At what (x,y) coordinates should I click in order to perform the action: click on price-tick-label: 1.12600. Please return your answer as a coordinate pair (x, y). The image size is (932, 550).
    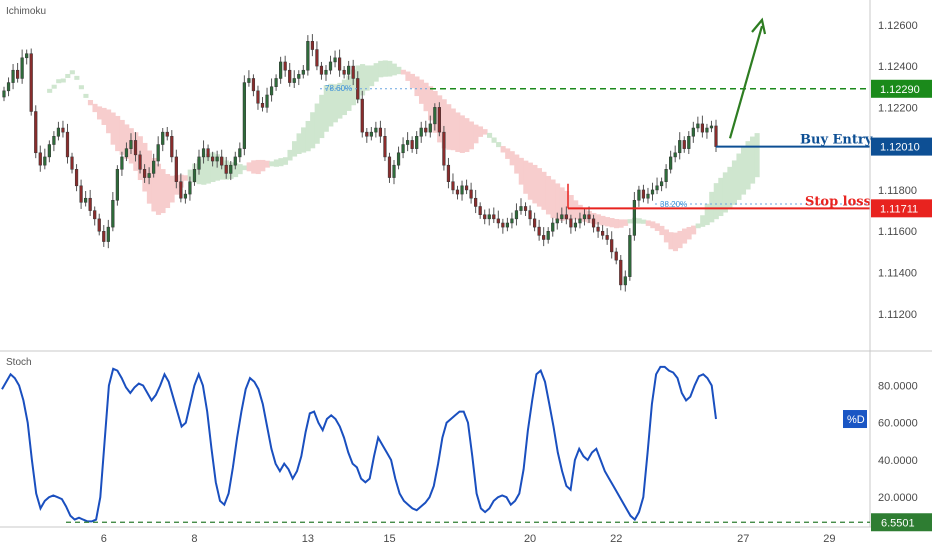
    Looking at the image, I should click on (898, 26).